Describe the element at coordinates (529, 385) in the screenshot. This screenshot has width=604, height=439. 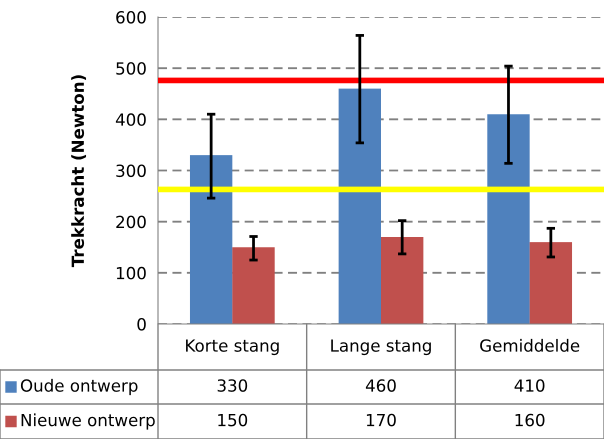
I see `data-label: 410` at that location.